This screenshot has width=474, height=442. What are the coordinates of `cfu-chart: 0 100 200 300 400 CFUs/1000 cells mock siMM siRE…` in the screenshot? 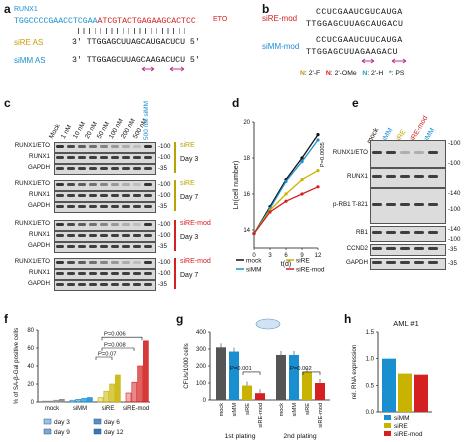 It's located at (256, 379).